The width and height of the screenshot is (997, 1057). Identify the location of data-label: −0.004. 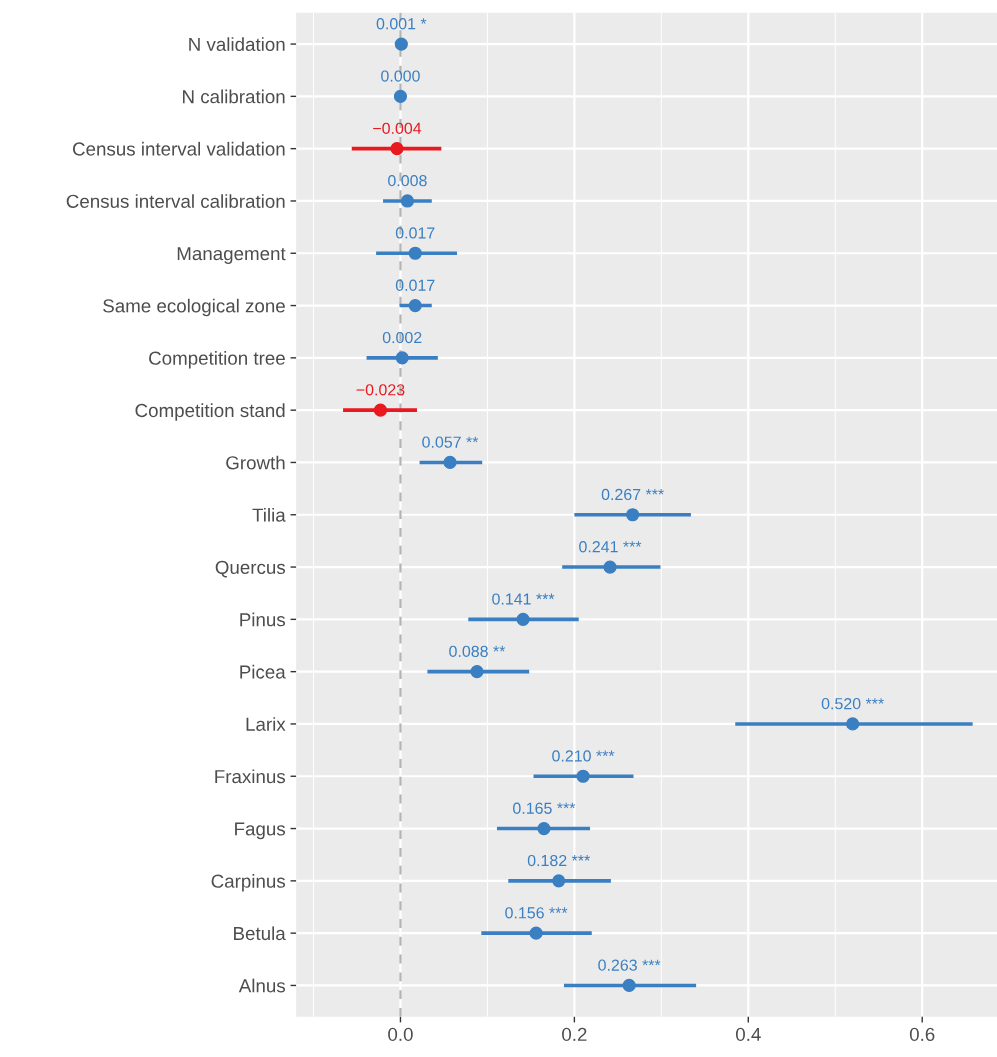
(397, 128).